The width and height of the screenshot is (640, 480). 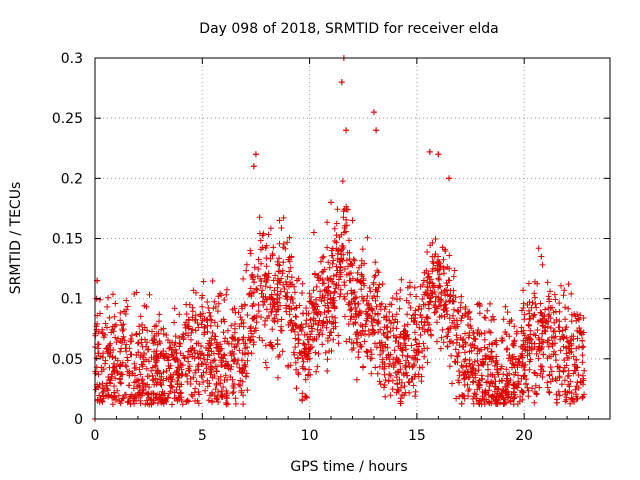 I want to click on y-tick-label: 0.2, so click(x=72, y=179).